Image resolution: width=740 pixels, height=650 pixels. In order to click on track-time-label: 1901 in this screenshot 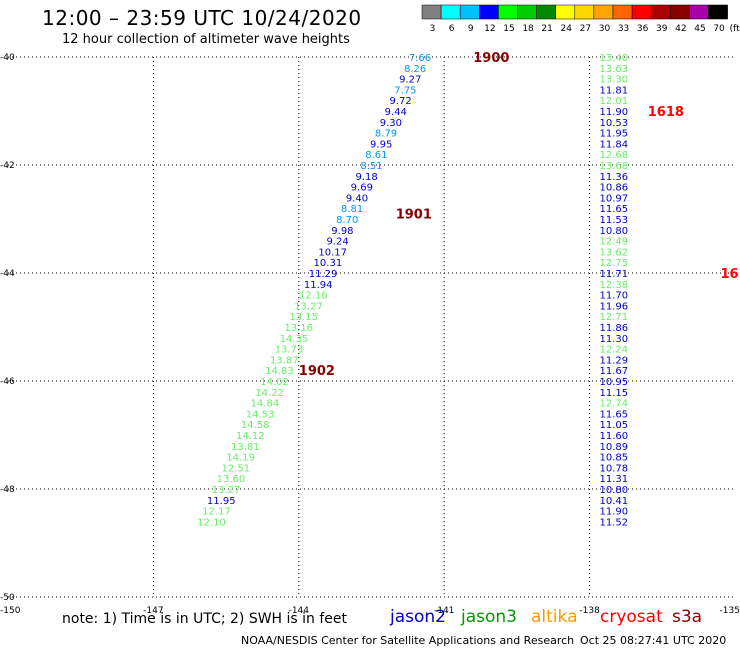, I will do `click(414, 215)`.